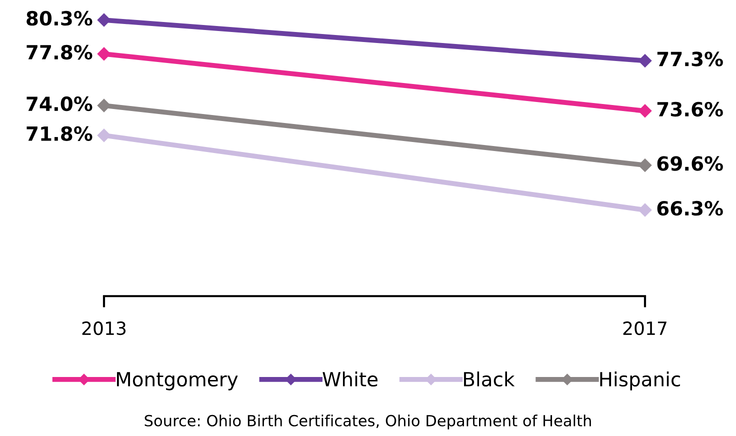 This screenshot has width=736, height=436. I want to click on x-tick-label: 2017, so click(644, 328).